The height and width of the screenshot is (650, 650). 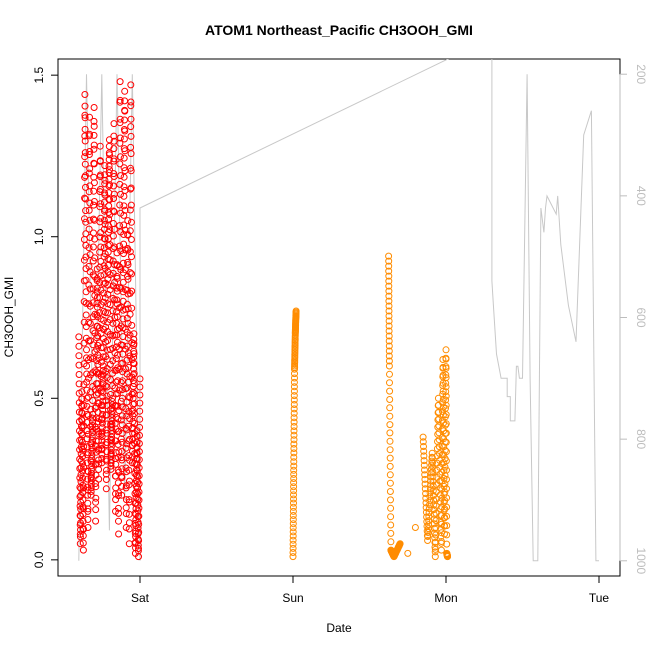 I want to click on y-tick-label: 1.5, so click(x=39, y=74).